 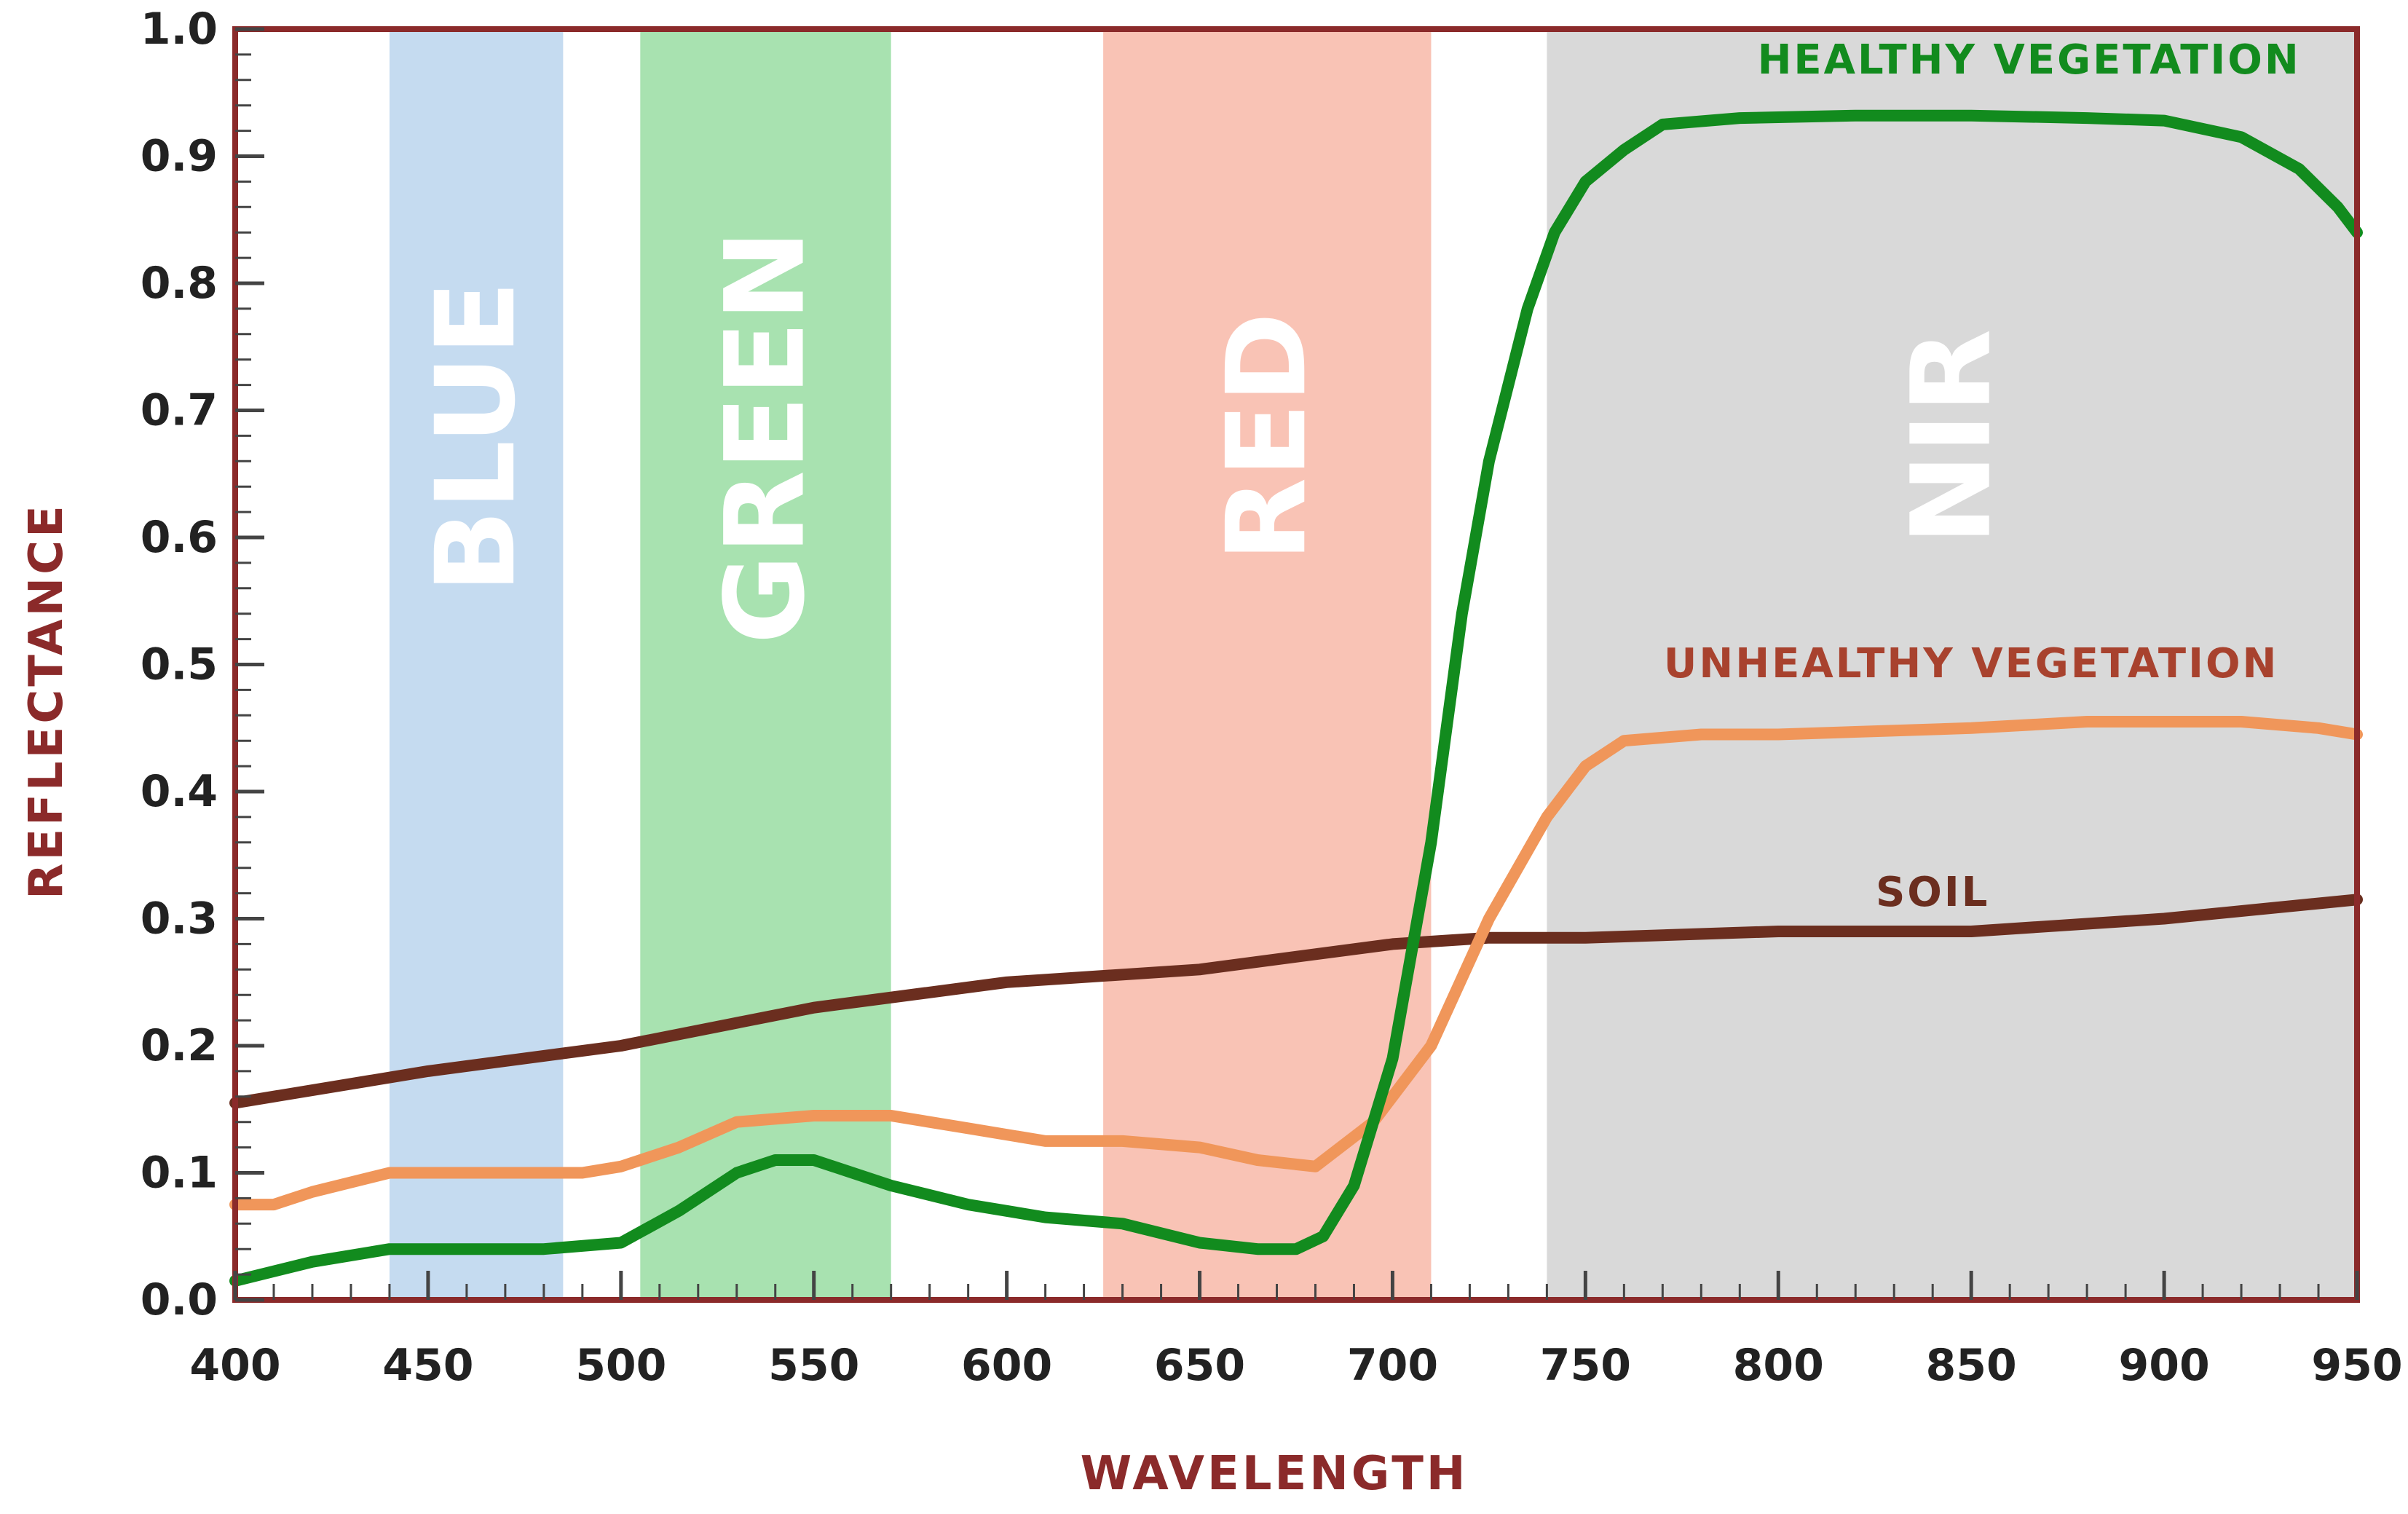 I want to click on series-line-soil, so click(x=1296, y=1002).